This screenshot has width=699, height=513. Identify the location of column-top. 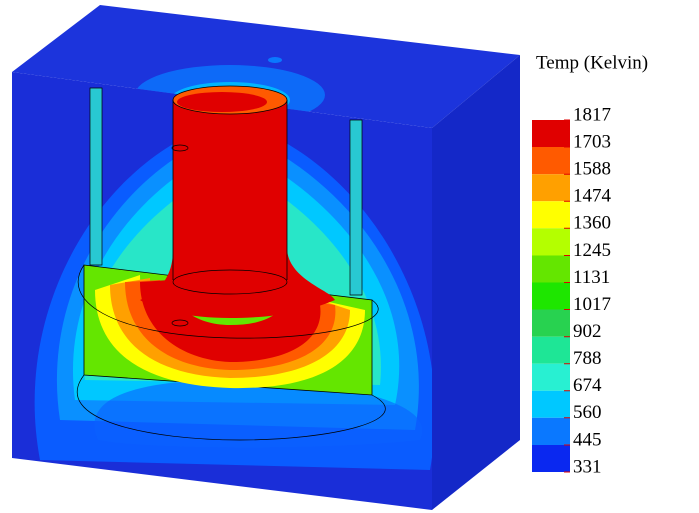
(222, 102).